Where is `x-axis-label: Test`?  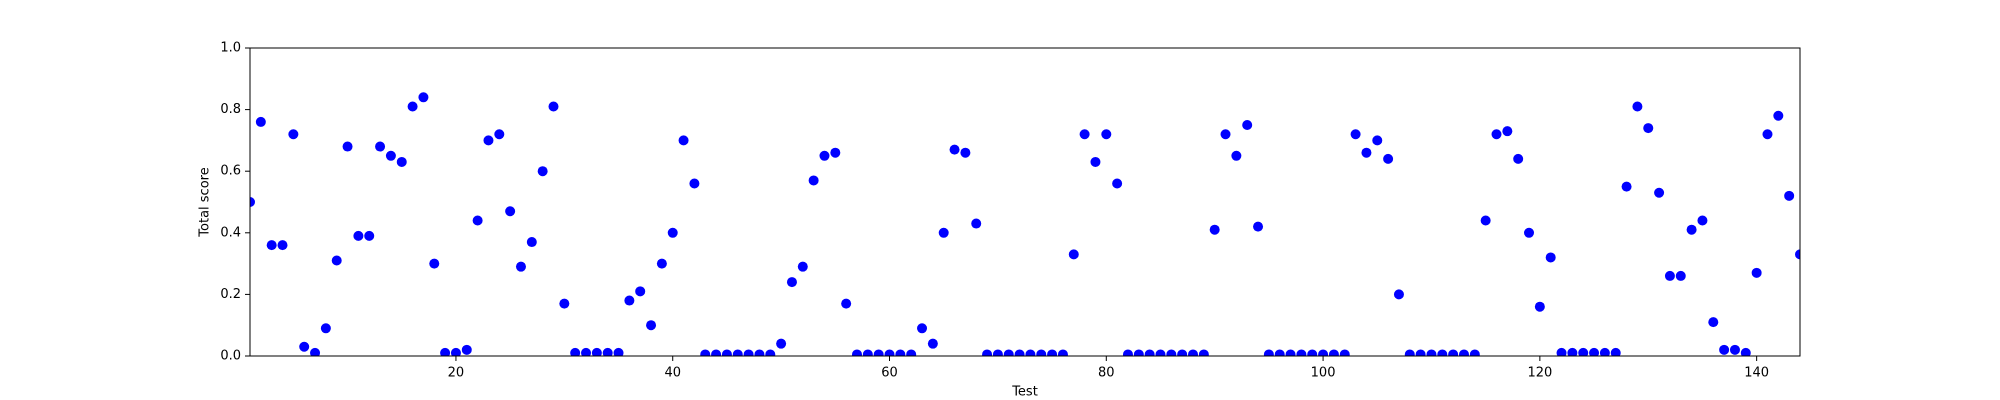 x-axis-label: Test is located at coordinates (1024, 392).